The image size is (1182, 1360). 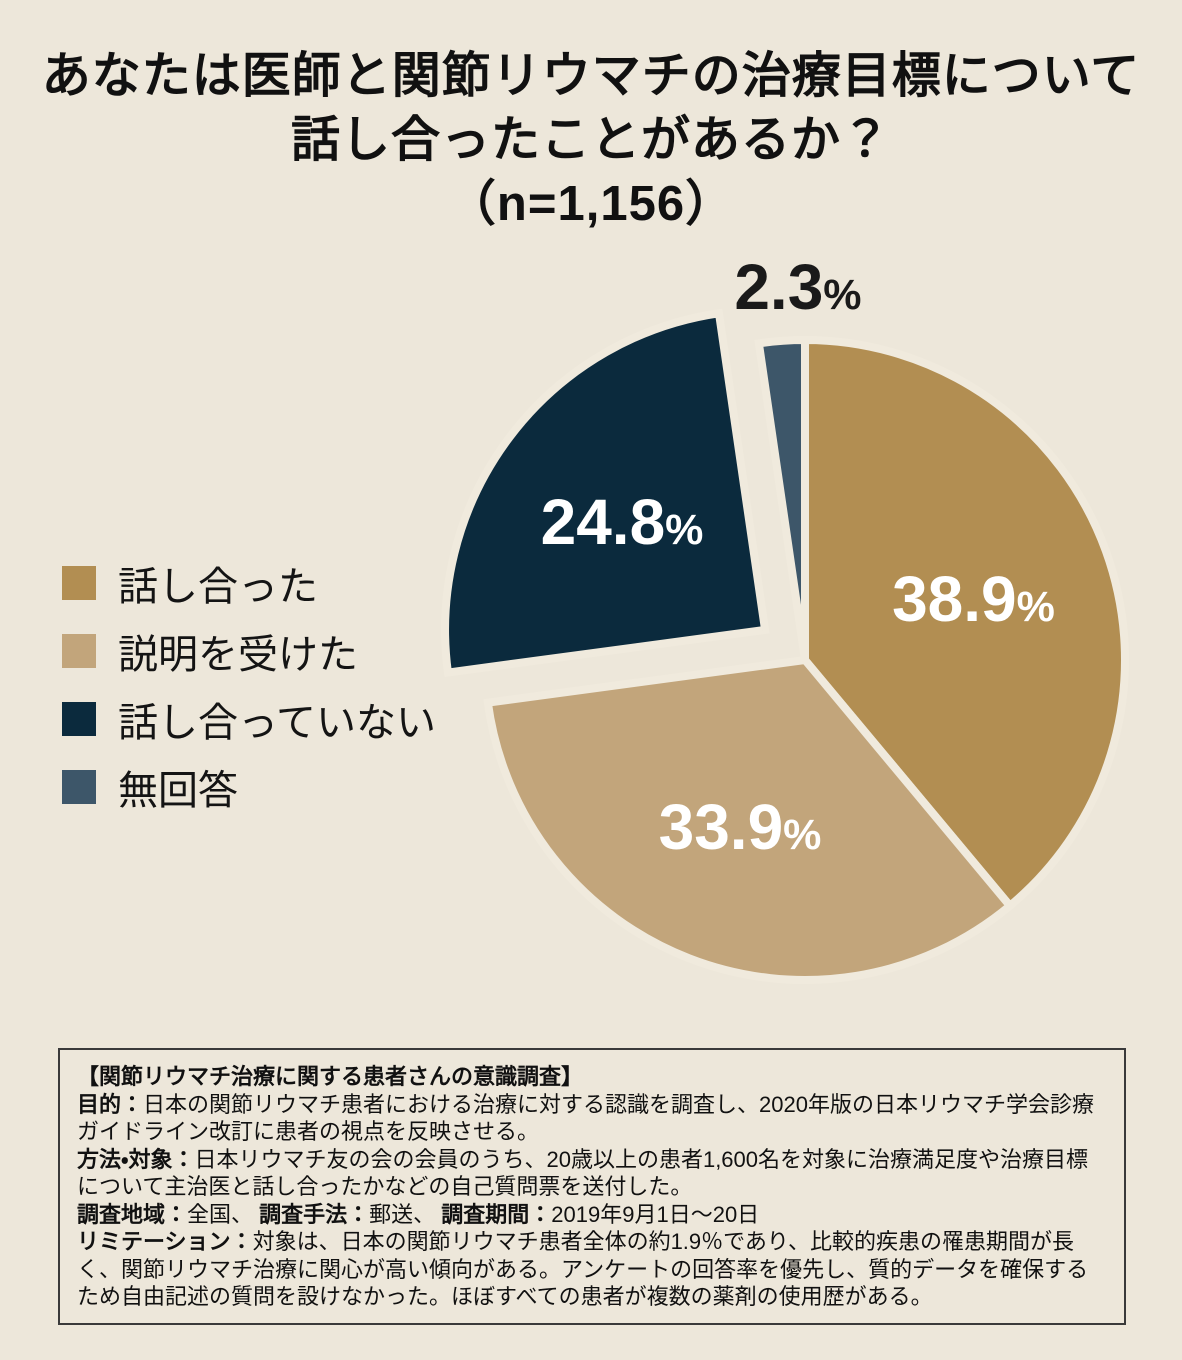 What do you see at coordinates (110, 1104) in the screenshot?
I see `note-label: 目的：` at bounding box center [110, 1104].